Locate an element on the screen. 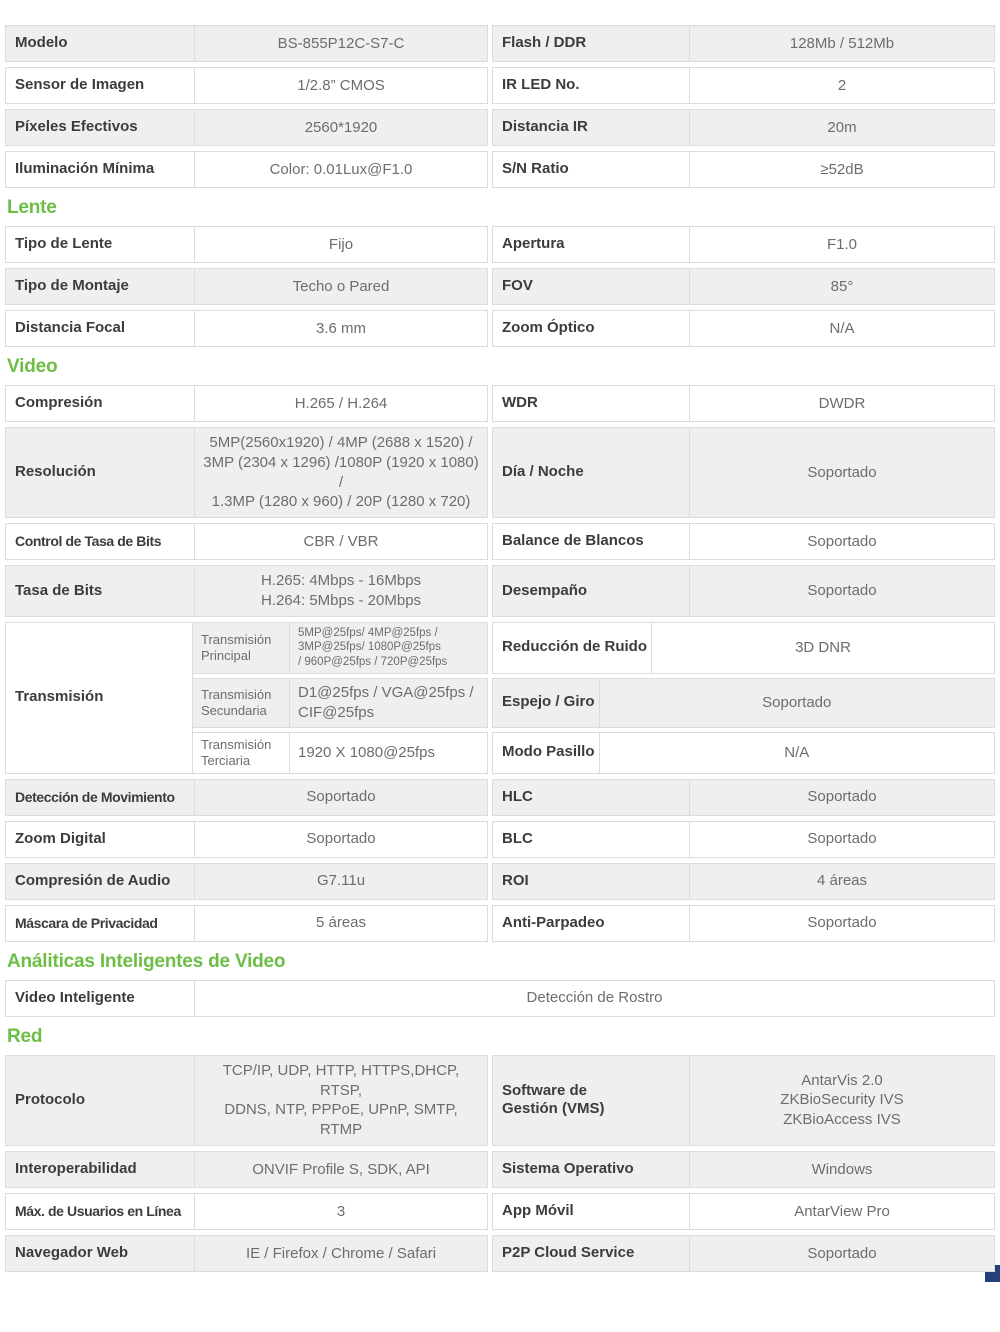  spec-label: Compresión de Audio is located at coordinates (93, 880).